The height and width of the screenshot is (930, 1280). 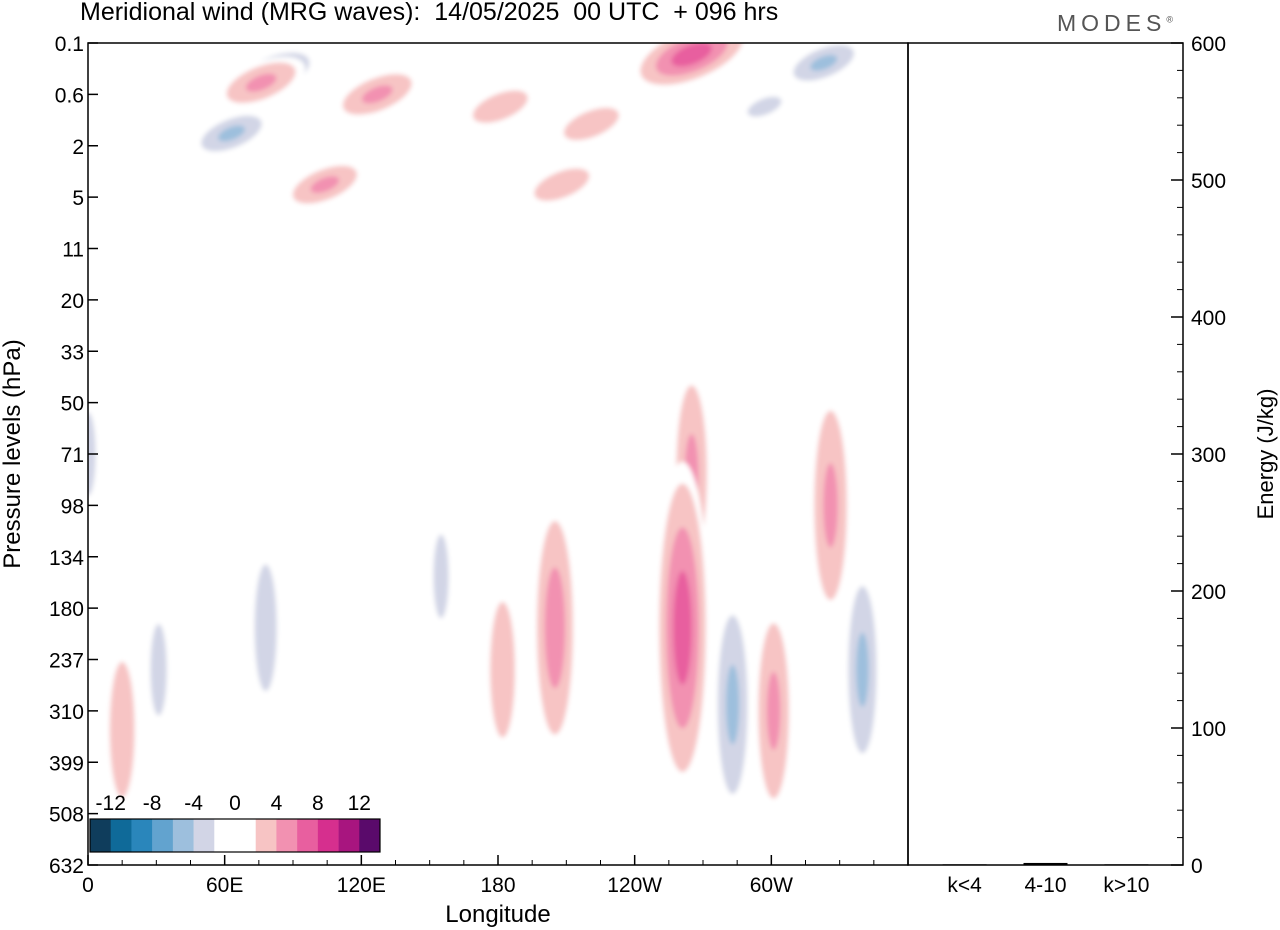 What do you see at coordinates (69, 44) in the screenshot?
I see `y-tick-label: 0.1` at bounding box center [69, 44].